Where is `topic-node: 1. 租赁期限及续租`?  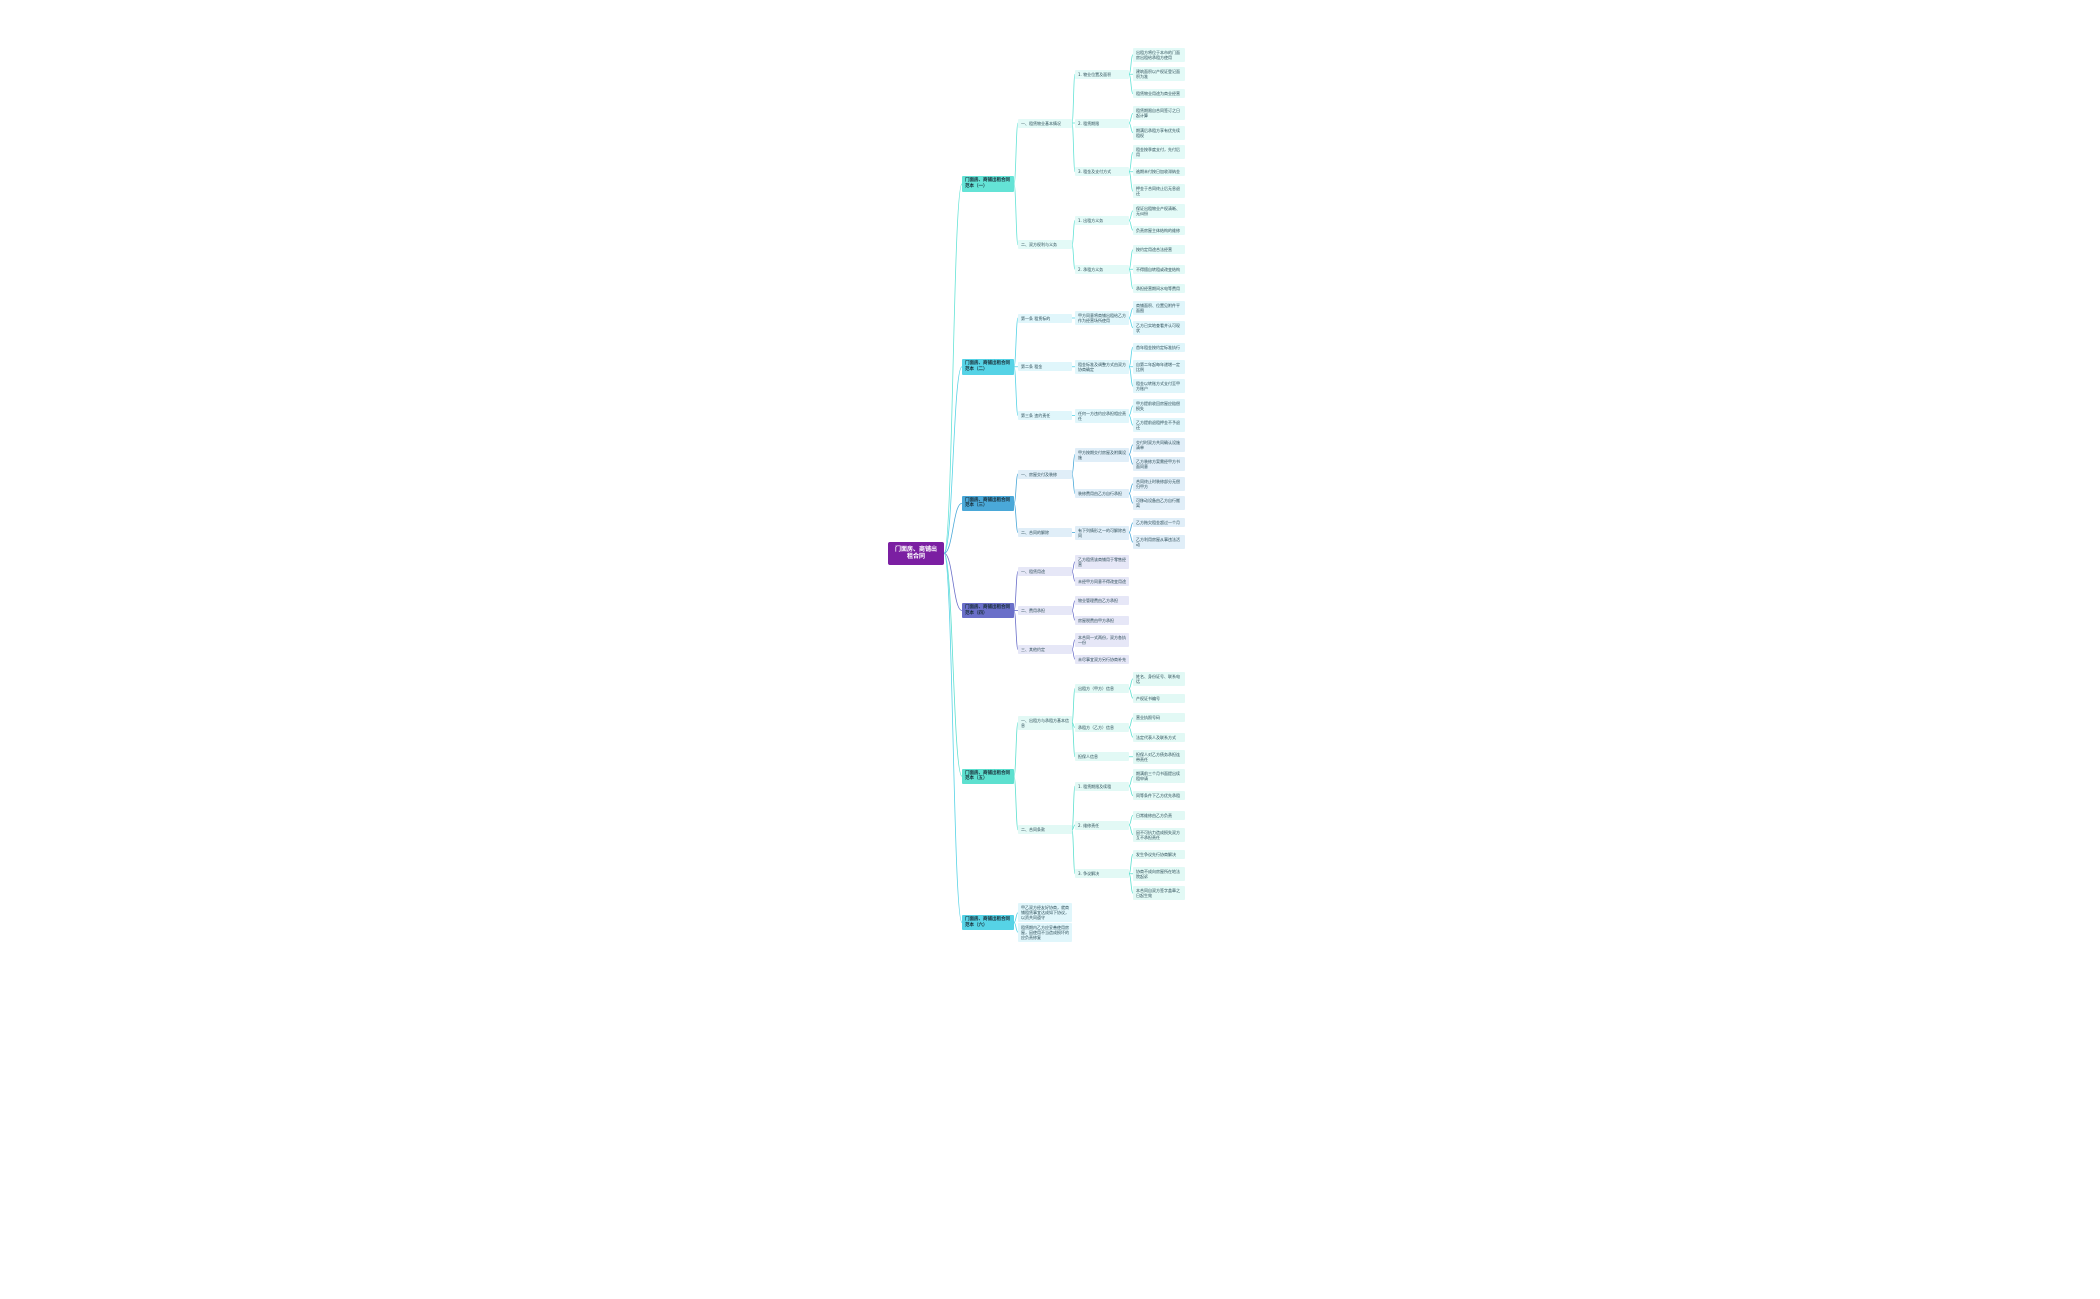 topic-node: 1. 租赁期限及续租 is located at coordinates (1102, 786).